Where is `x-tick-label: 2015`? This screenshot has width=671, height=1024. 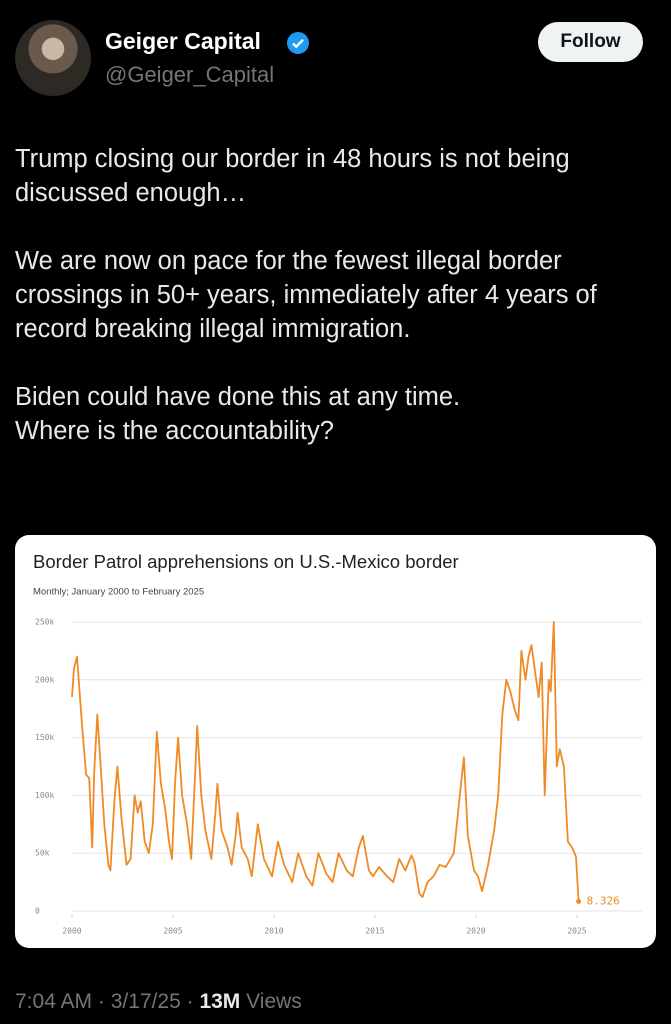
x-tick-label: 2015 is located at coordinates (374, 931).